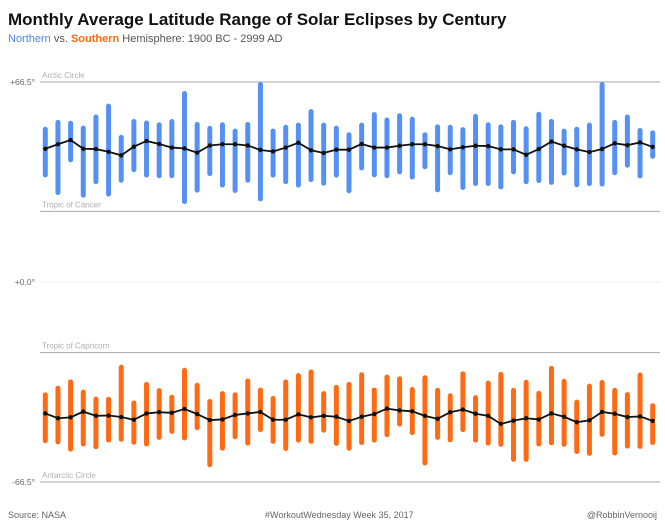 Image resolution: width=665 pixels, height=526 pixels. I want to click on reference-line-label: Arctic Circle, so click(63, 75).